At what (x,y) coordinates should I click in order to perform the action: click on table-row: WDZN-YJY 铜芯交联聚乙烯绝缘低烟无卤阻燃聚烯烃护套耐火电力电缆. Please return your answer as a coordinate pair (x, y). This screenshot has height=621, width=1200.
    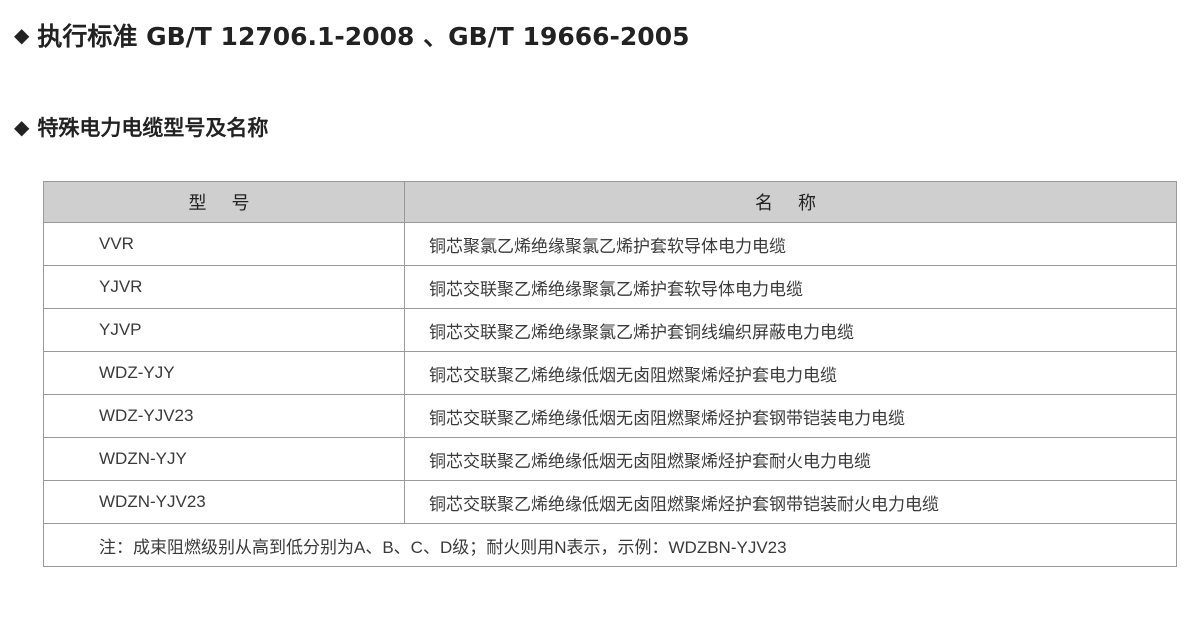
    Looking at the image, I should click on (610, 459).